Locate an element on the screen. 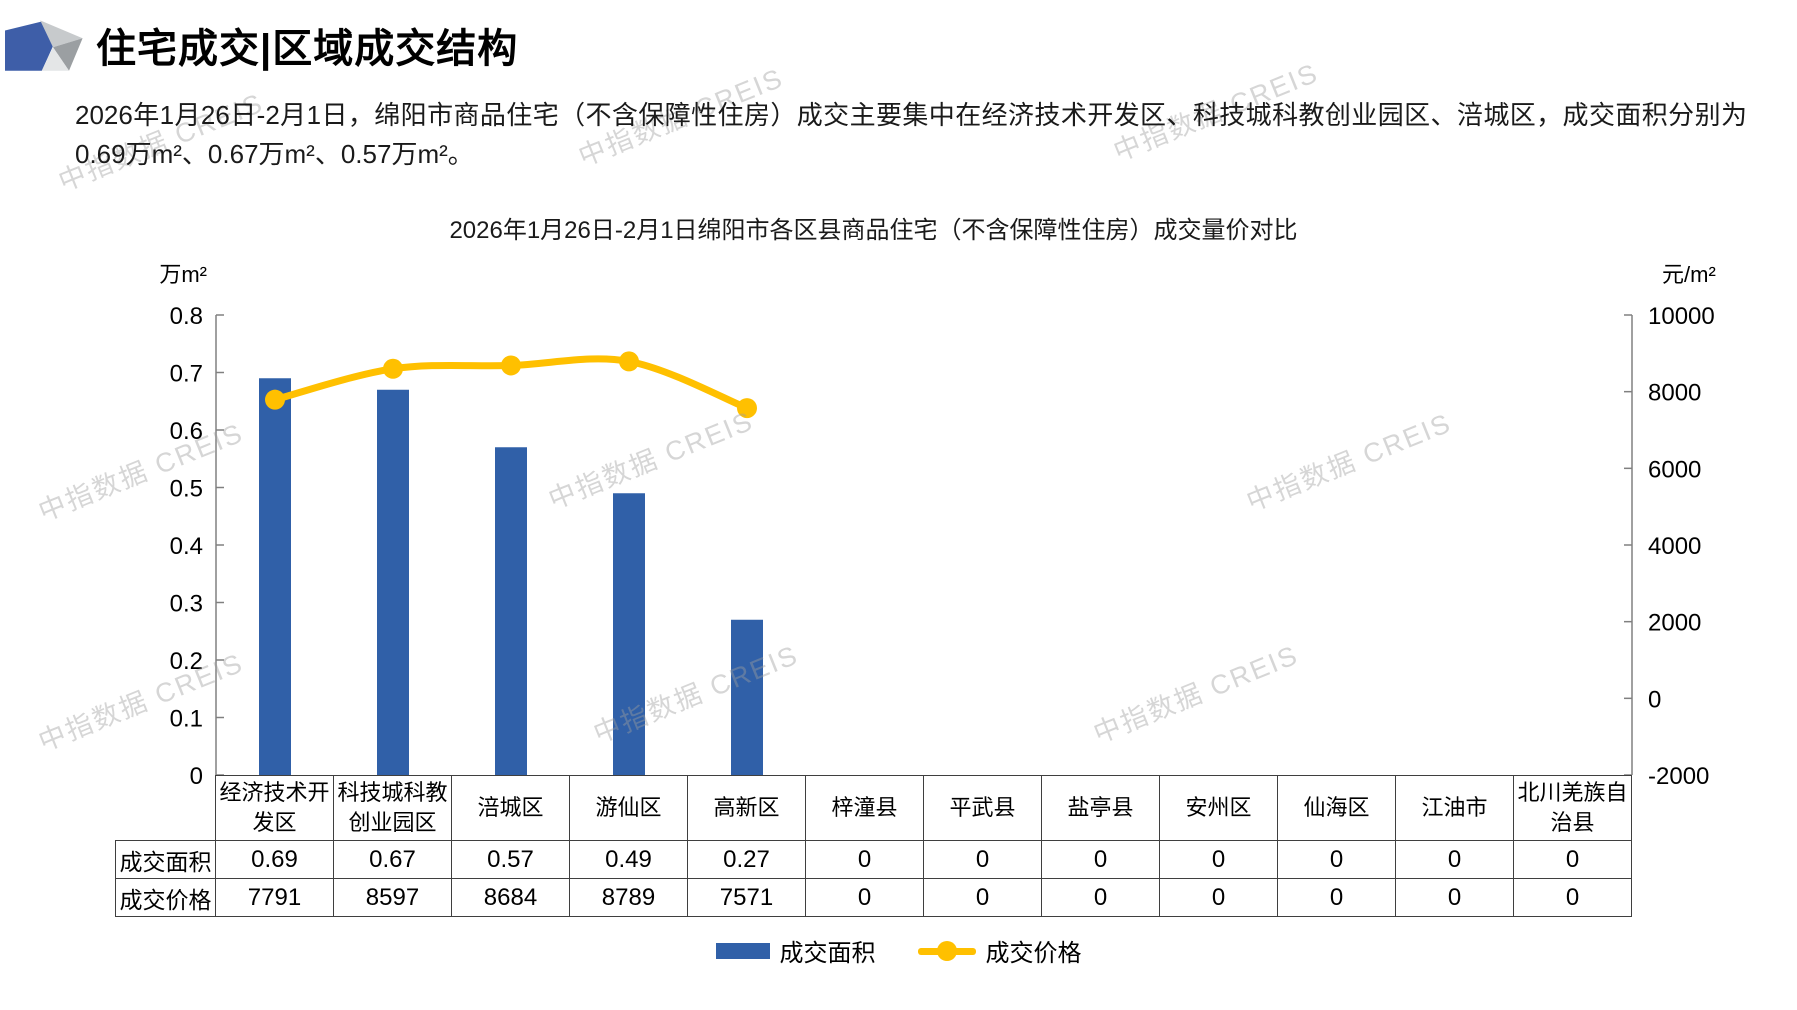  category-header: 高新区 is located at coordinates (746, 808).